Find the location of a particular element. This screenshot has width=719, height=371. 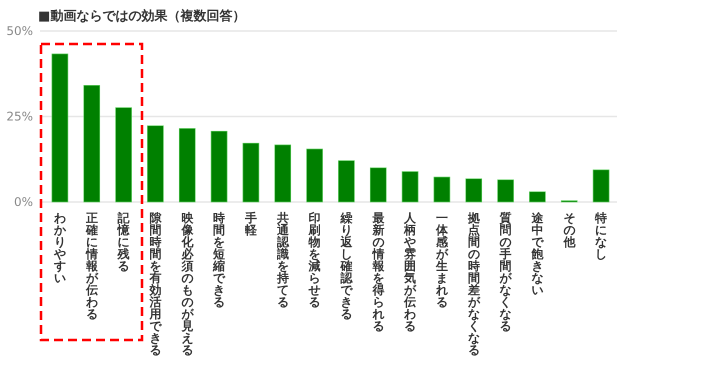

category-label: 人柄や雰囲気が伝わる is located at coordinates (410, 272).